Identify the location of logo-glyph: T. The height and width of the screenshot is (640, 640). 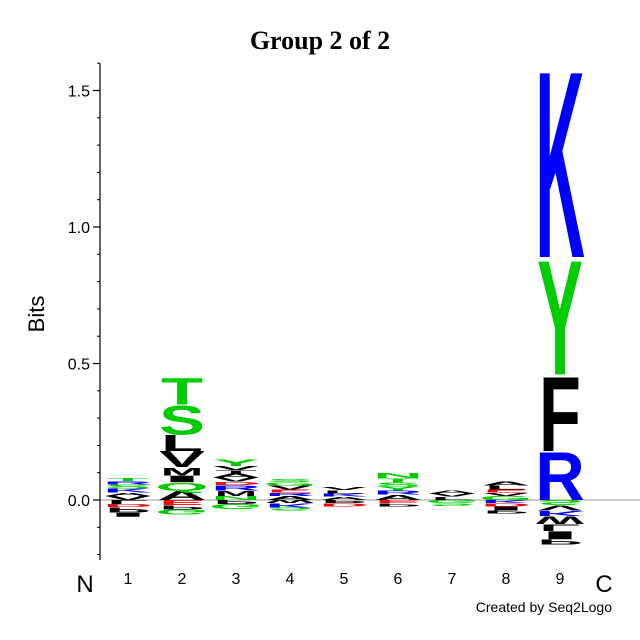
(398, 480).